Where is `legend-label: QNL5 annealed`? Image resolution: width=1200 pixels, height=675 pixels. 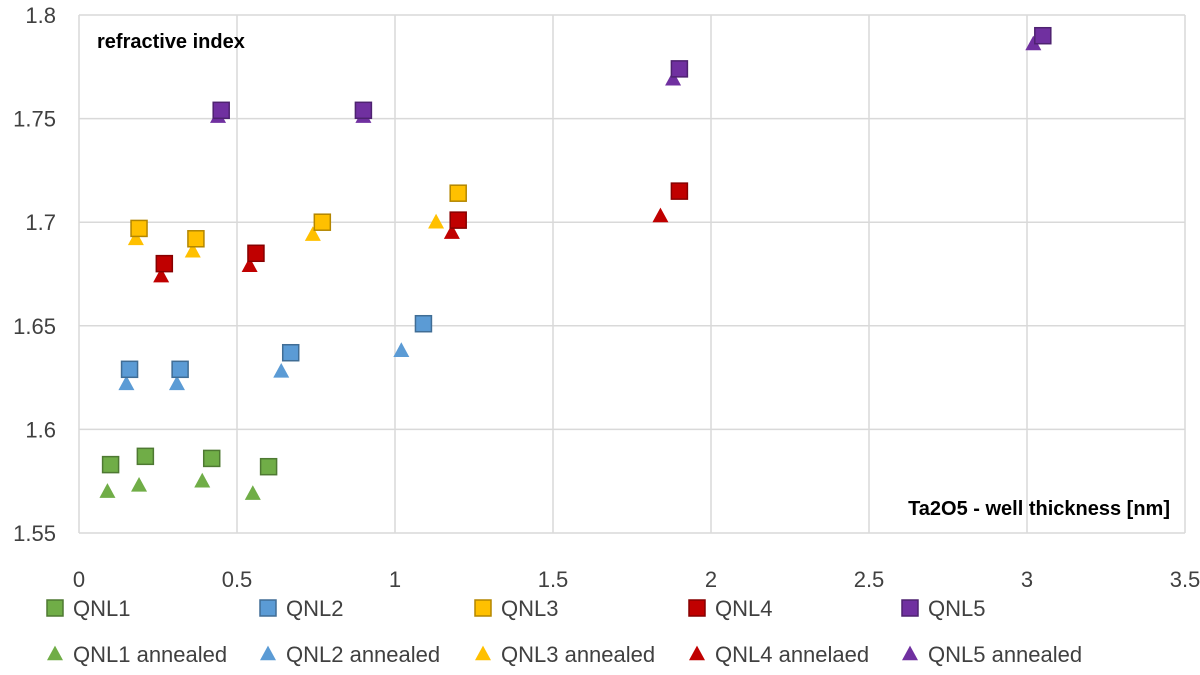
legend-label: QNL5 annealed is located at coordinates (1005, 654).